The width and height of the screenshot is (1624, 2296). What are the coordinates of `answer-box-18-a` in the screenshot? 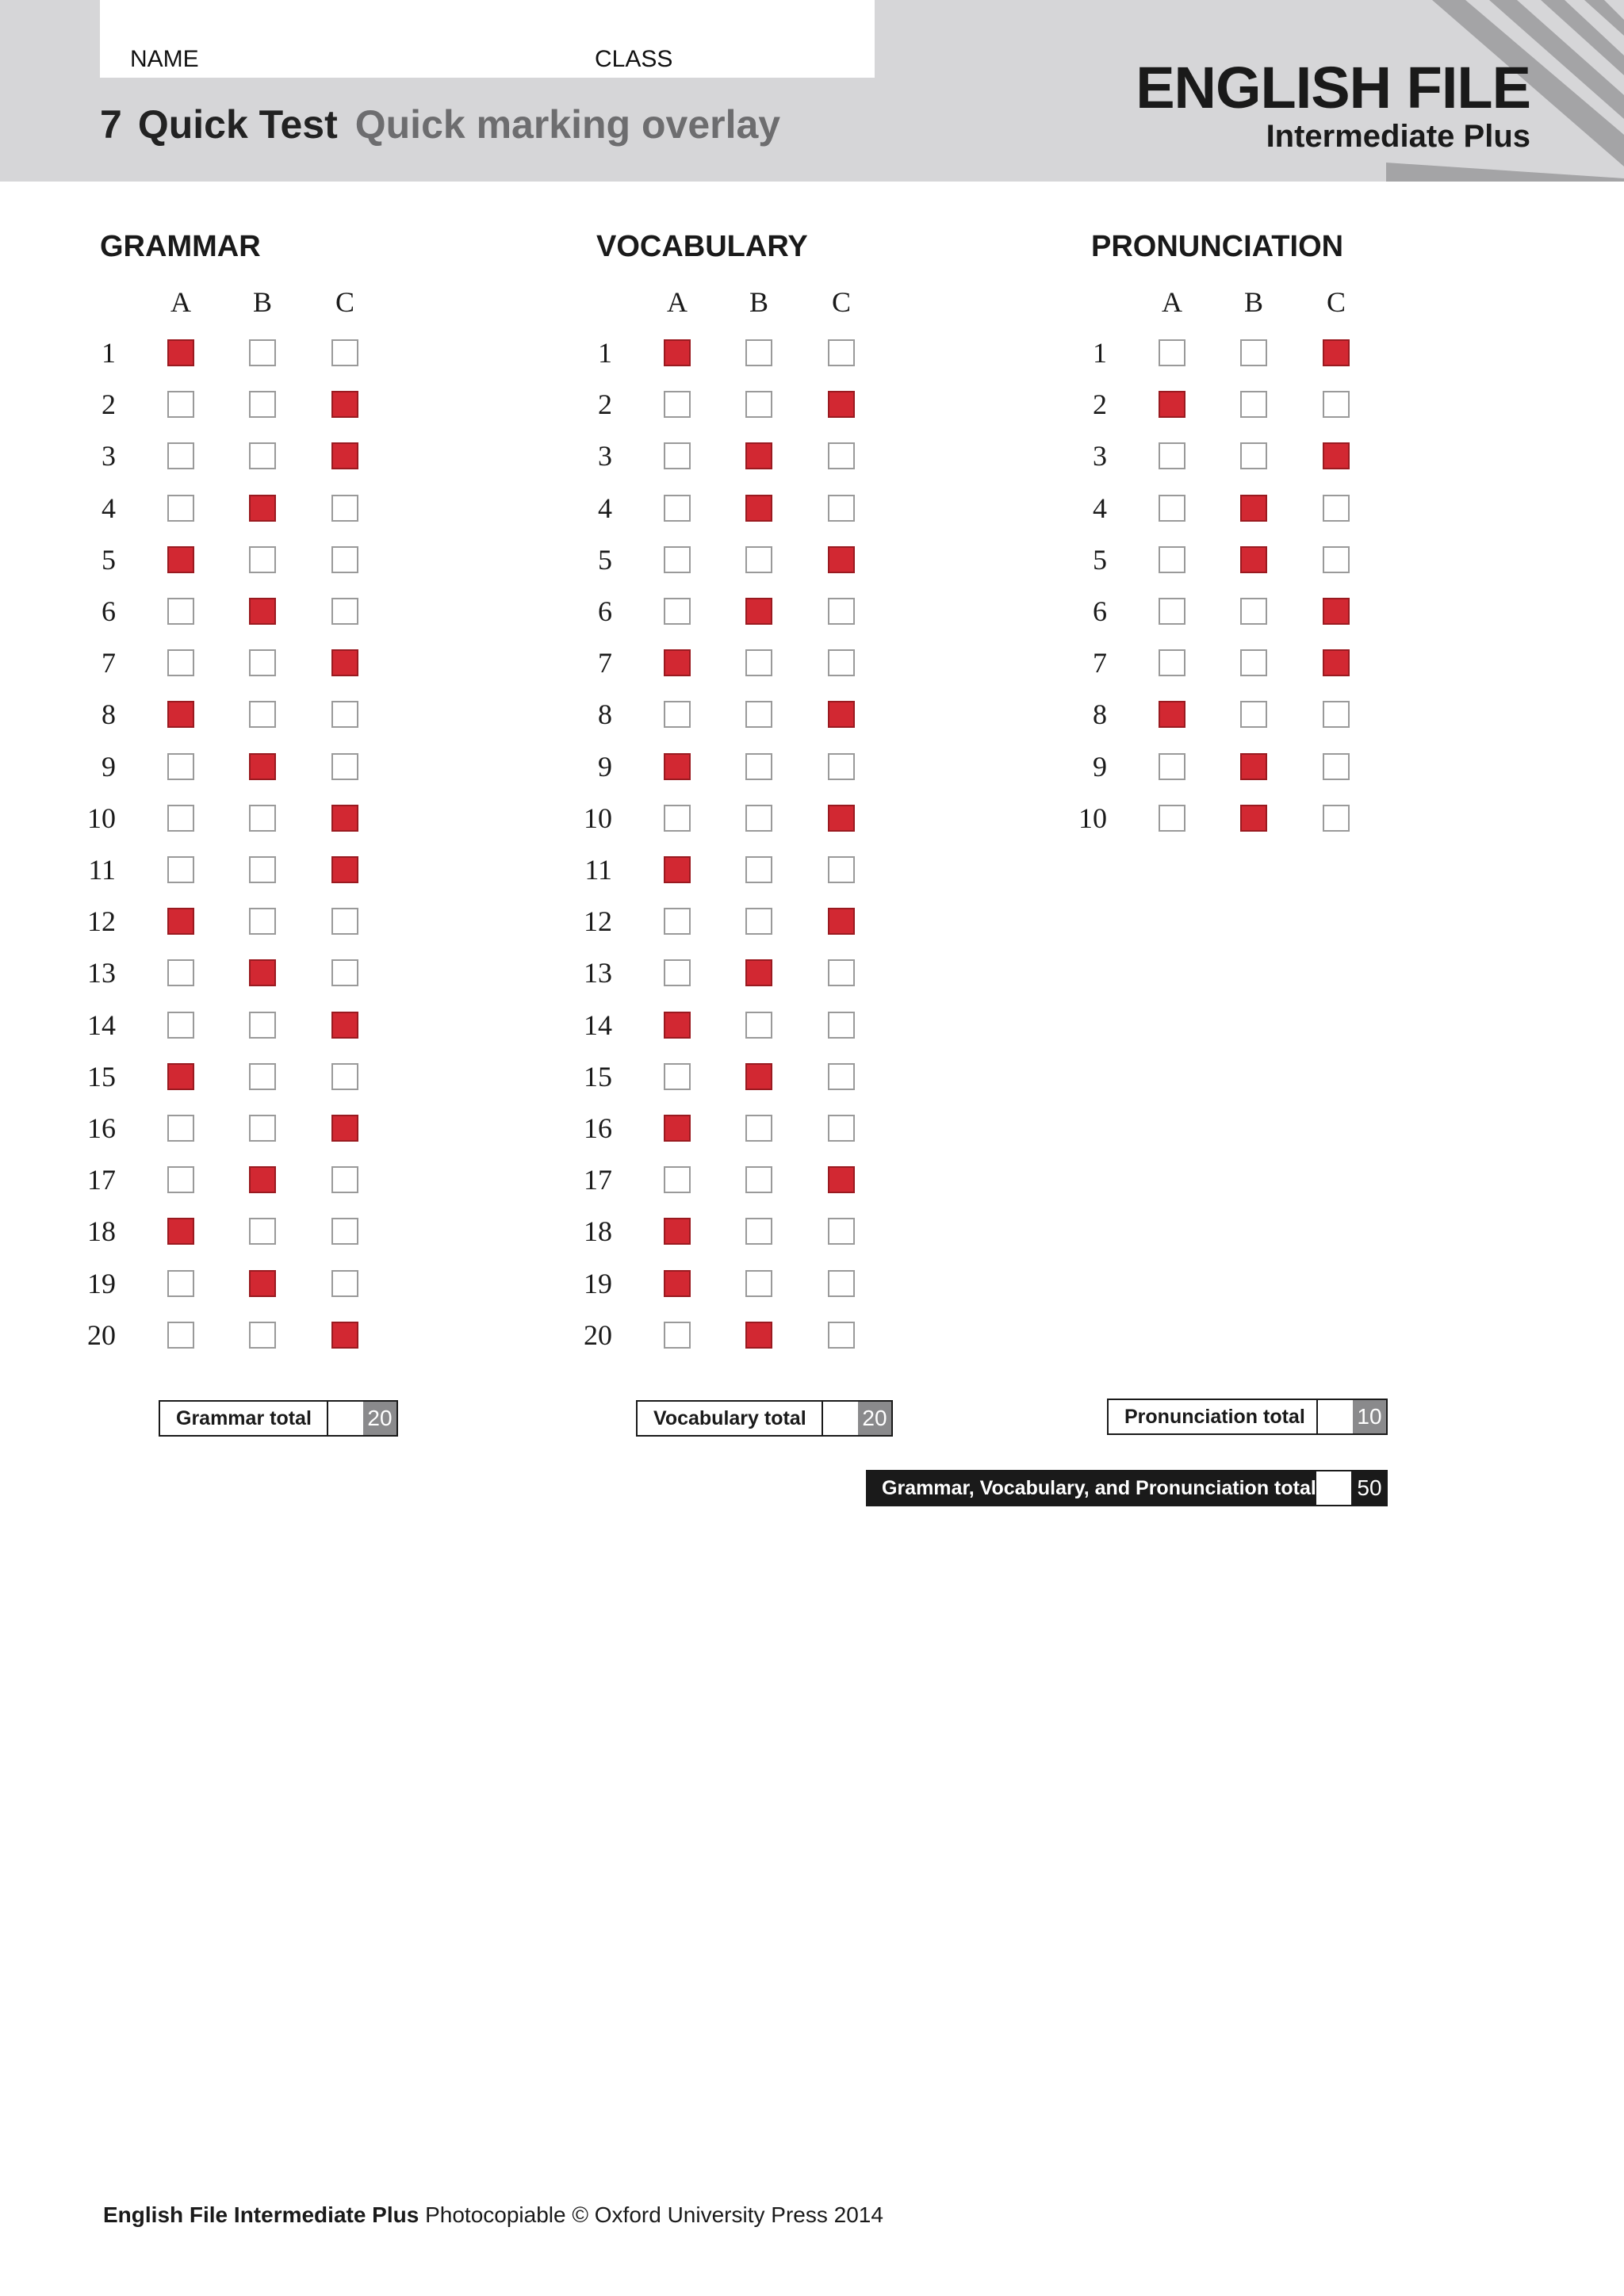 It's located at (677, 1232).